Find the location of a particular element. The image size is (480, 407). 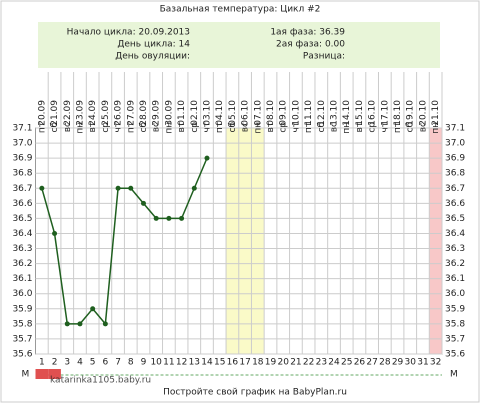

date-label: 11.10 is located at coordinates (309, 113).